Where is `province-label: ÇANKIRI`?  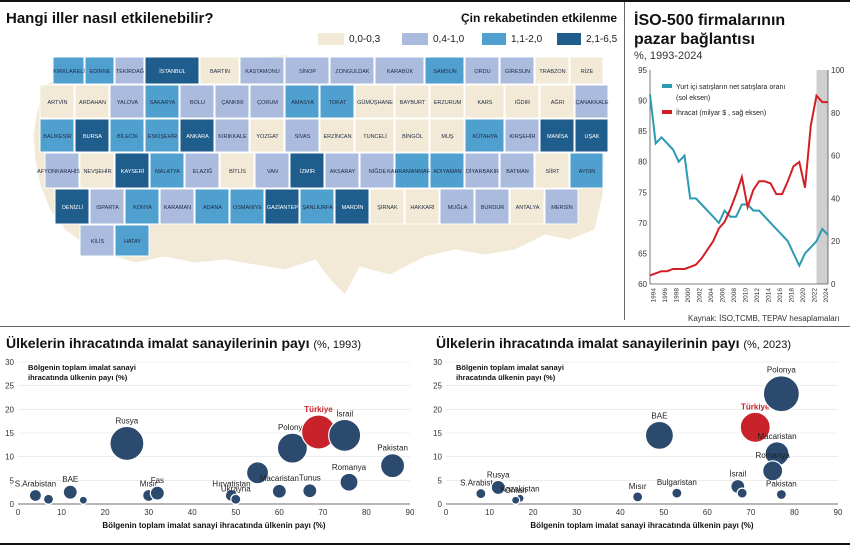 province-label: ÇANKIRI is located at coordinates (232, 103).